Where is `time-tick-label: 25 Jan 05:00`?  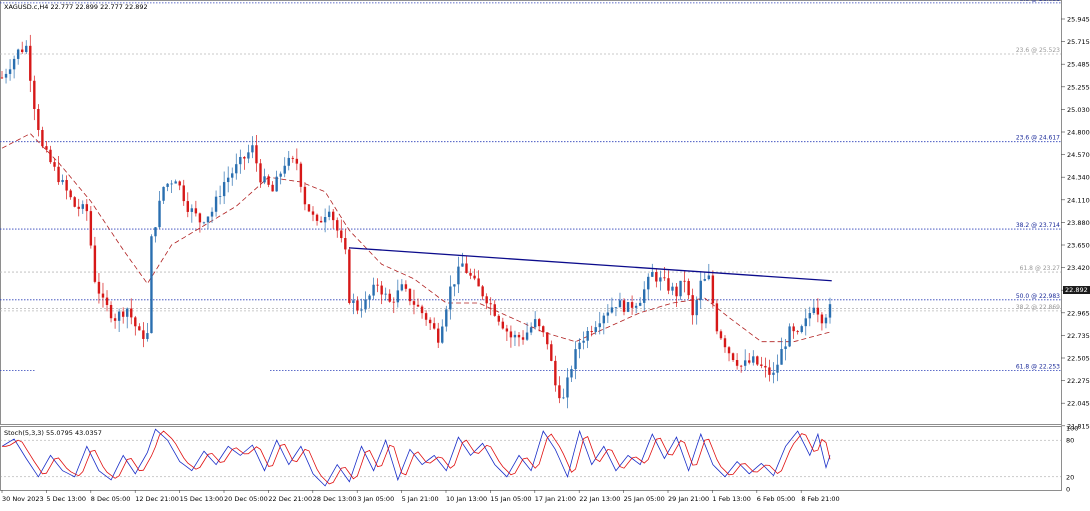
time-tick-label: 25 Jan 05:00 is located at coordinates (644, 499).